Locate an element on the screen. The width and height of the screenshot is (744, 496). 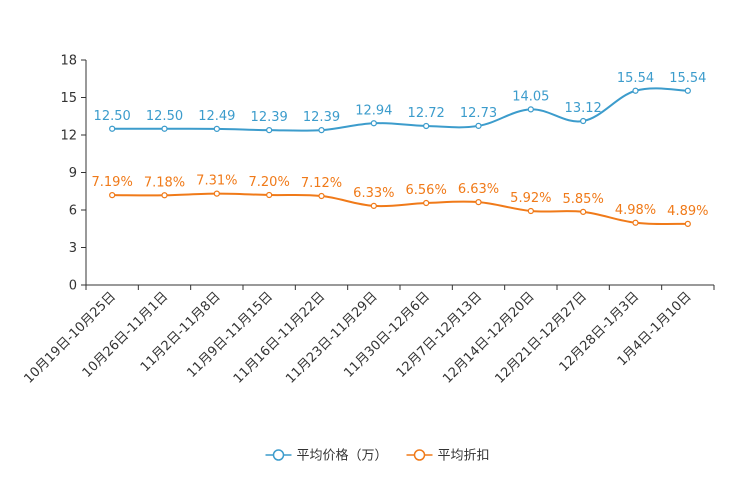
data-label: 6.63% is located at coordinates (478, 189).